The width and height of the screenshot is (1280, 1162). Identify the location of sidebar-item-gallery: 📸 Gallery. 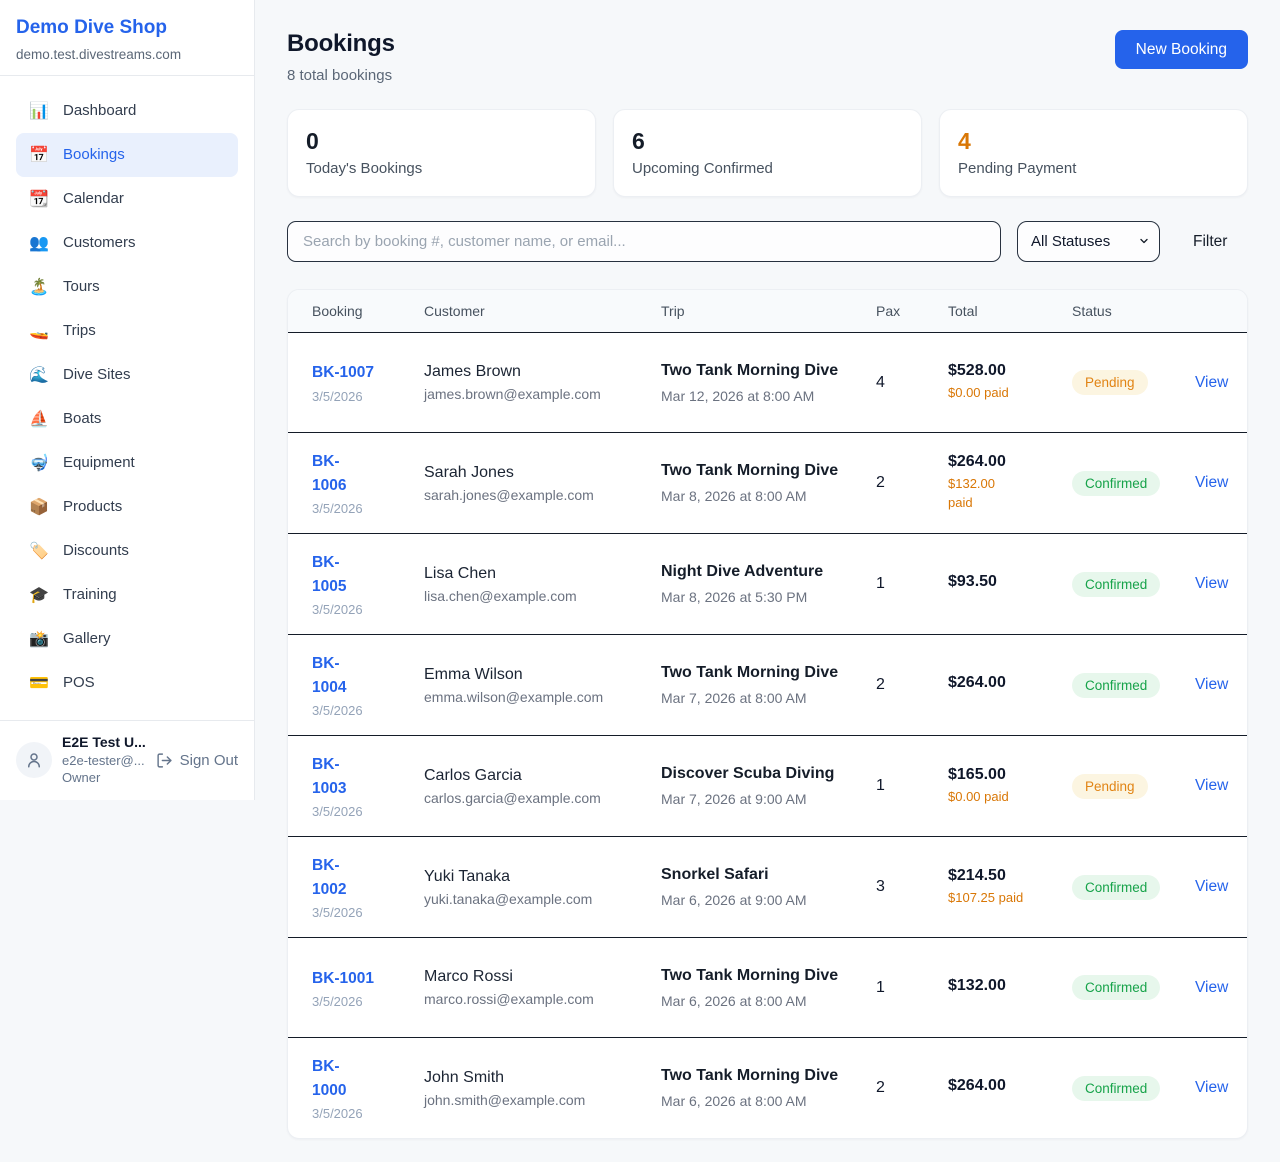
(127, 639).